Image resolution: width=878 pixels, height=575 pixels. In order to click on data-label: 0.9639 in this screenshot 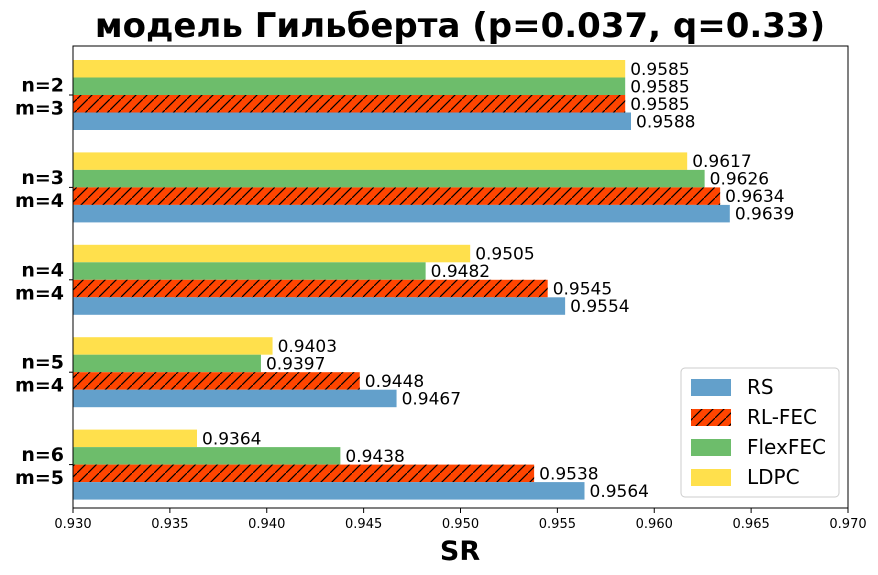, I will do `click(764, 215)`.